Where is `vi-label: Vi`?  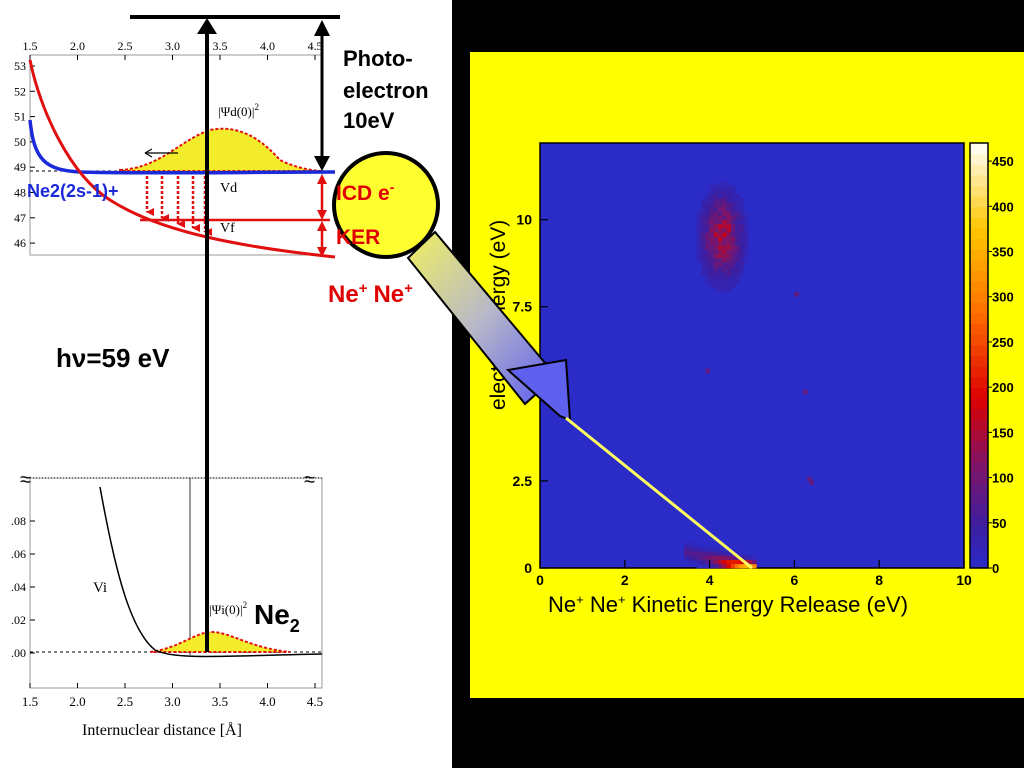
vi-label: Vi is located at coordinates (100, 588).